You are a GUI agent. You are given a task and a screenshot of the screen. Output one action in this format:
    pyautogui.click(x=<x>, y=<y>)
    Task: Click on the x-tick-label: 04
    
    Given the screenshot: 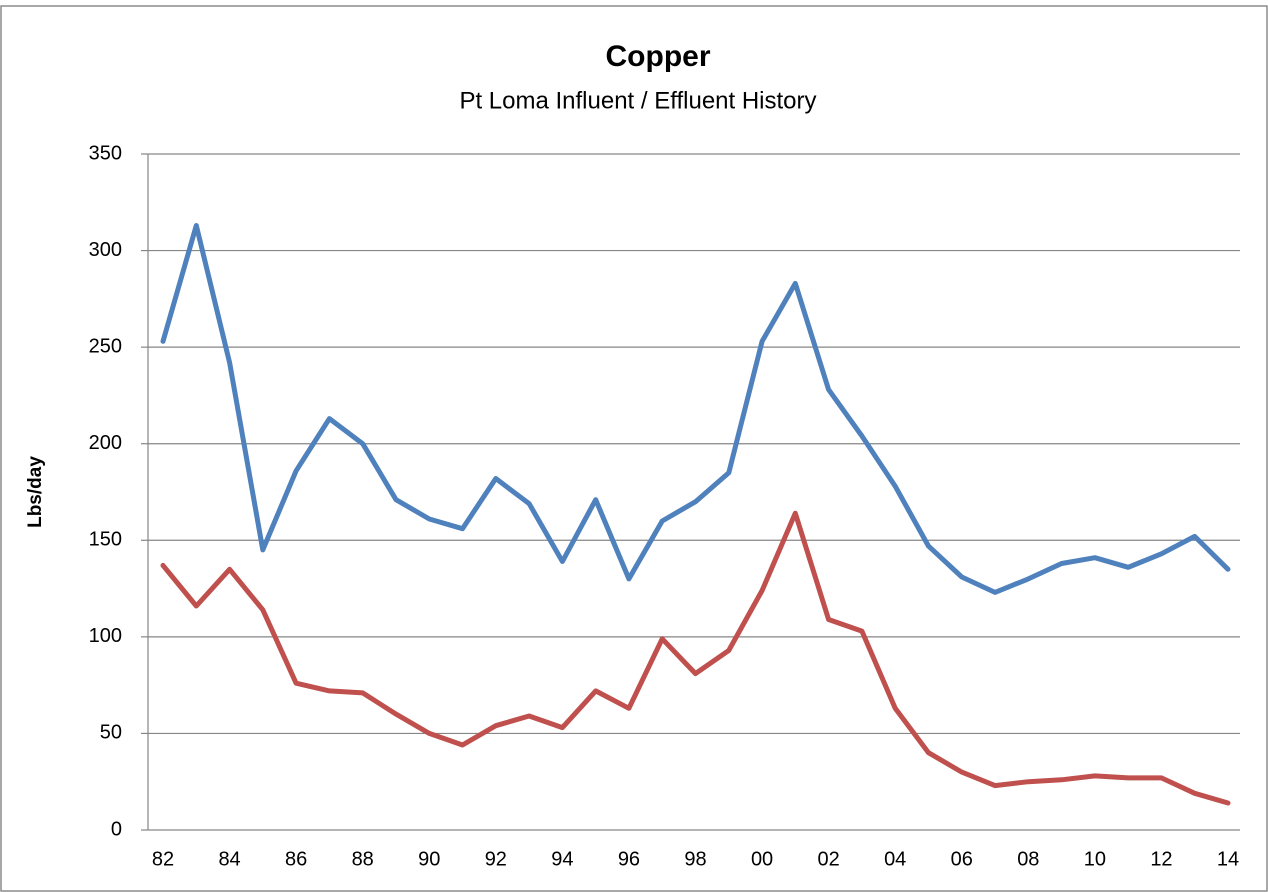 What is the action you would take?
    pyautogui.click(x=895, y=859)
    